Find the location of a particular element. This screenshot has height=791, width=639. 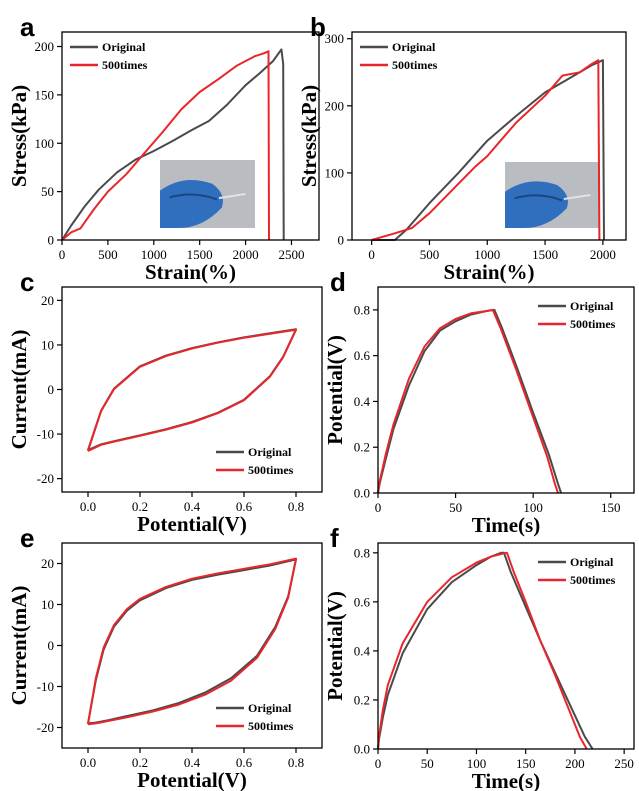

y-tick-label: 0.8 is located at coordinates (362, 552).